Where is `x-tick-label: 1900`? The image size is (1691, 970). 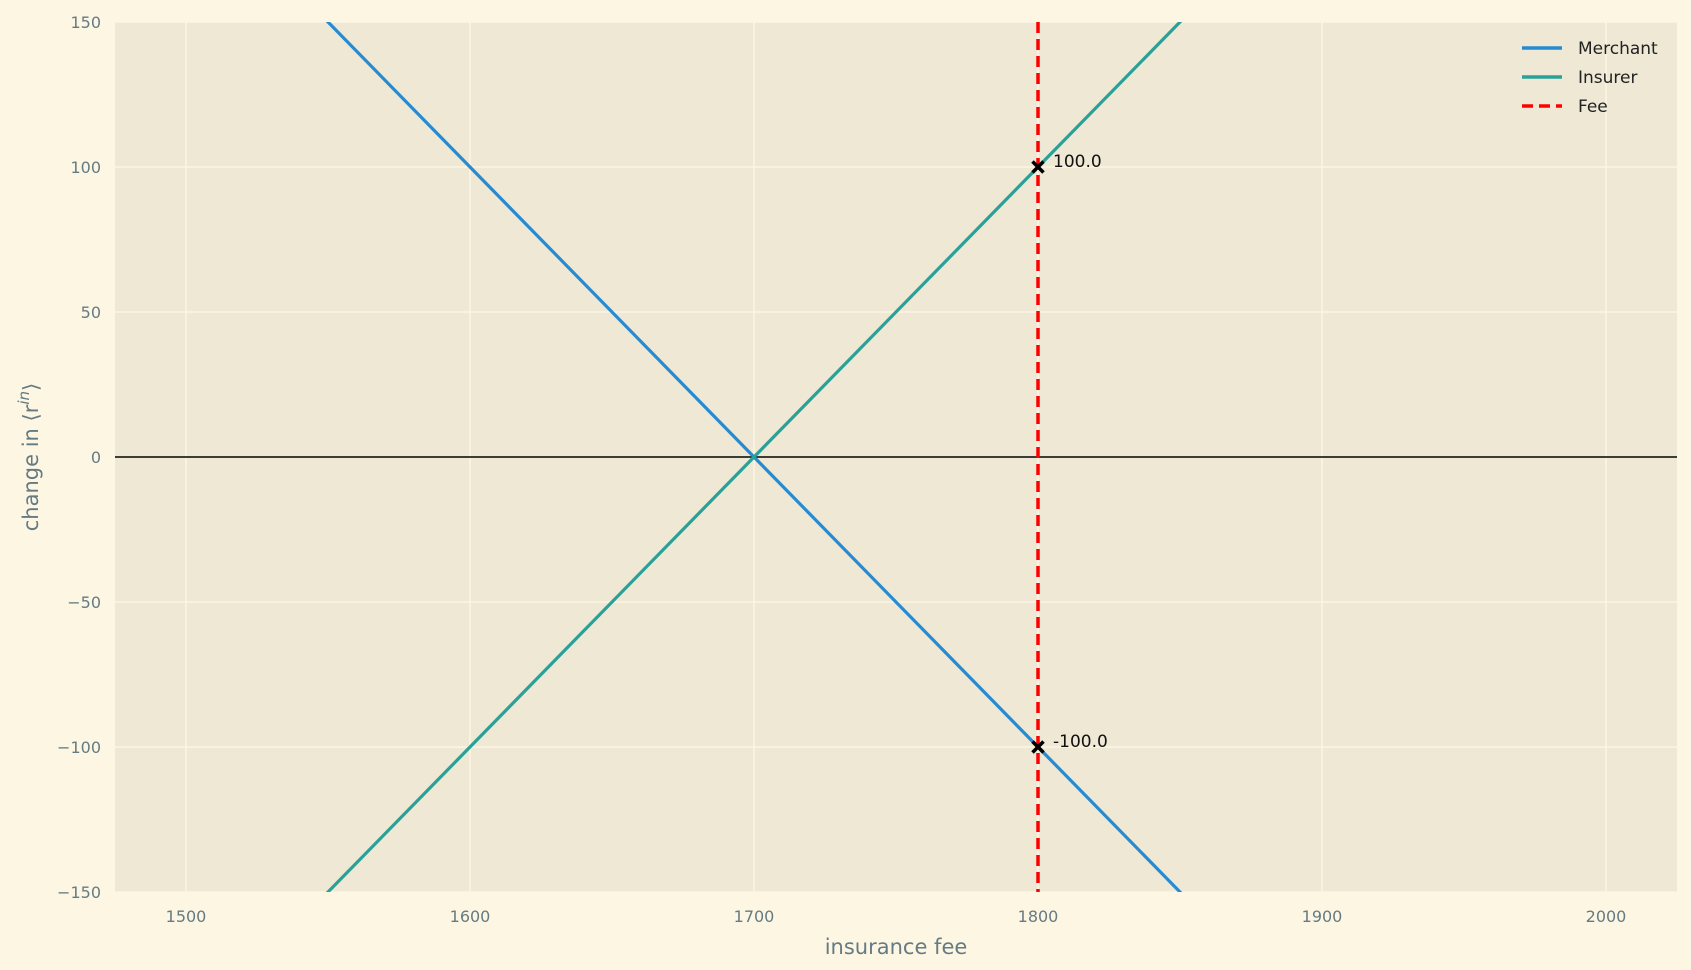 x-tick-label: 1900 is located at coordinates (1322, 916).